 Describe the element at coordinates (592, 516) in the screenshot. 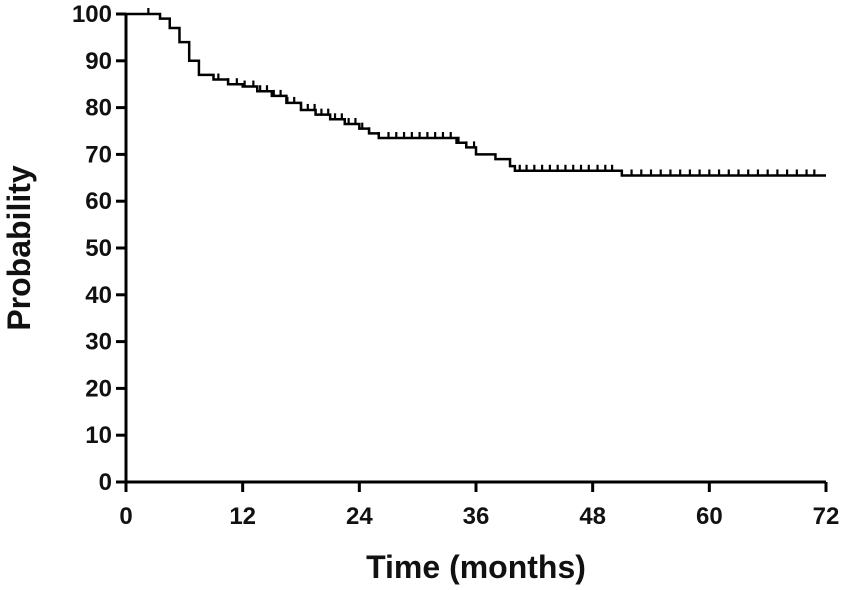

I see `x-tick-label: 48` at that location.